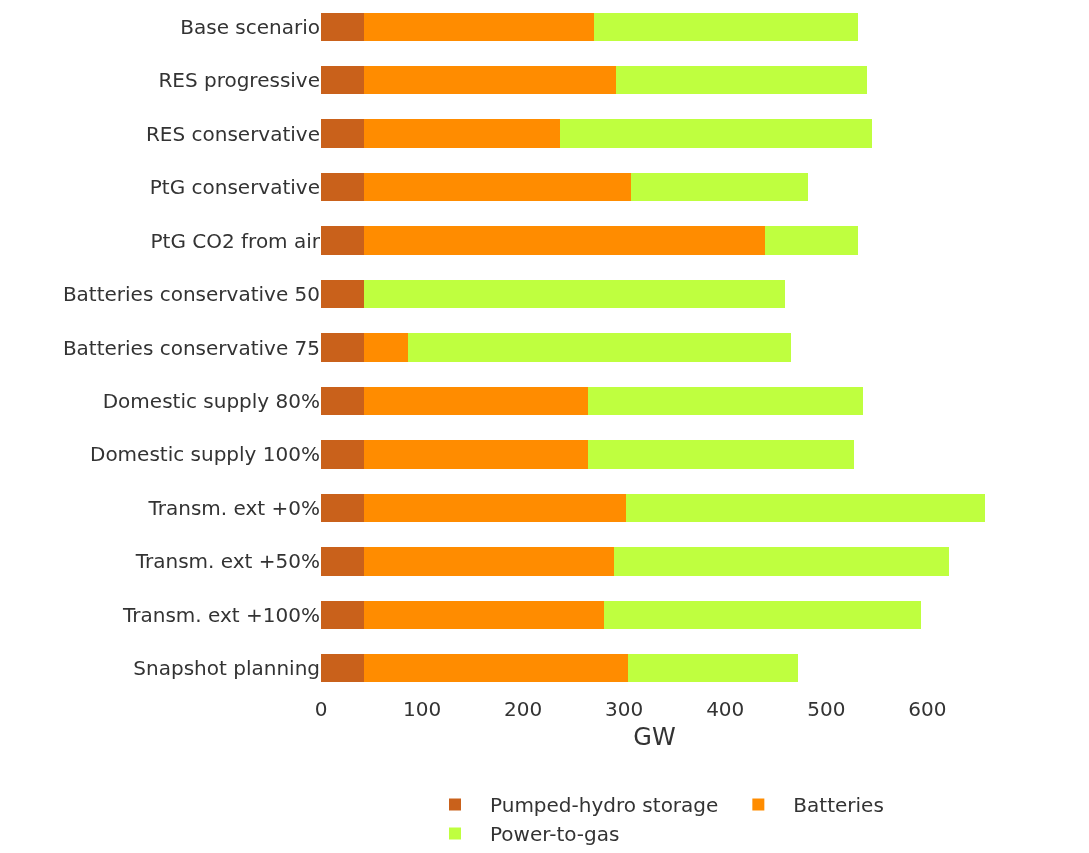  What do you see at coordinates (250, 26) in the screenshot?
I see `y-tick-label: Base scenario` at bounding box center [250, 26].